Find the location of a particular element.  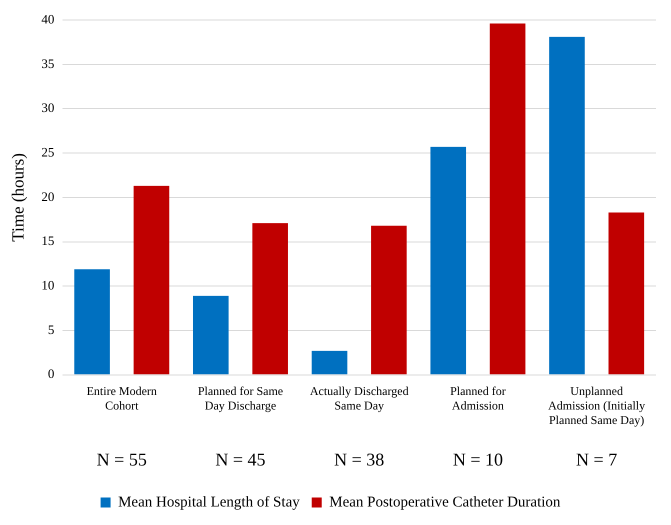

y-tick-label: 15 is located at coordinates (47, 240).